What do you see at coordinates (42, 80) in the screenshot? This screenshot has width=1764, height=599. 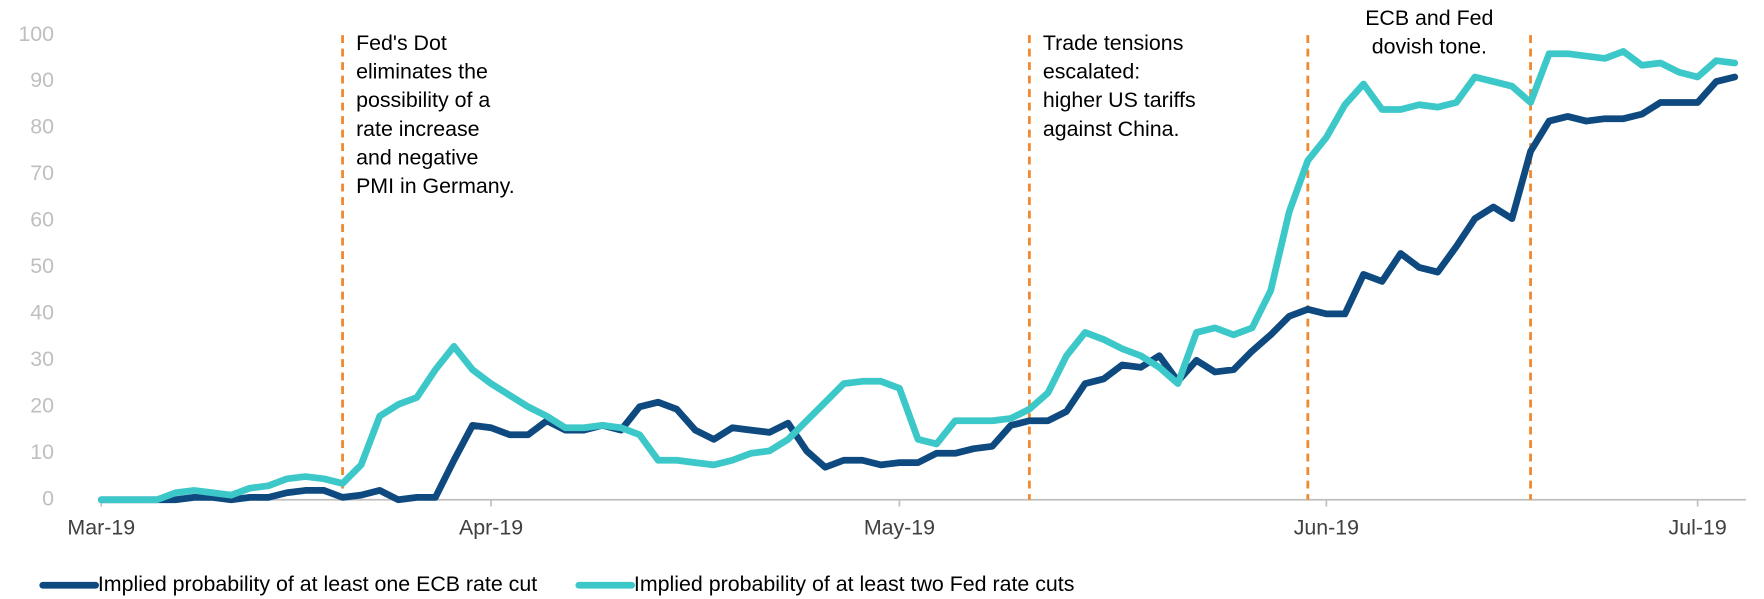 I see `y-tick-label: 90` at bounding box center [42, 80].